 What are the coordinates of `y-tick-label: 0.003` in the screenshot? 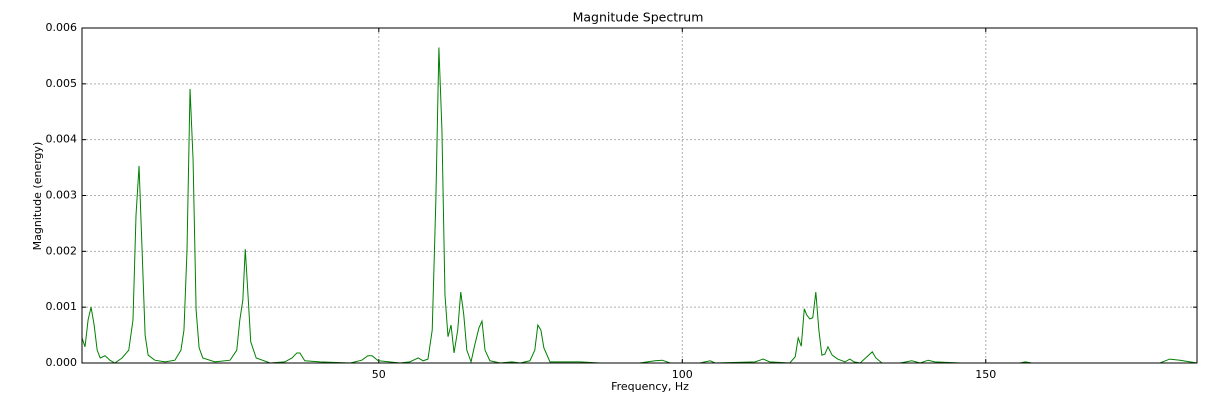 It's located at (62, 195).